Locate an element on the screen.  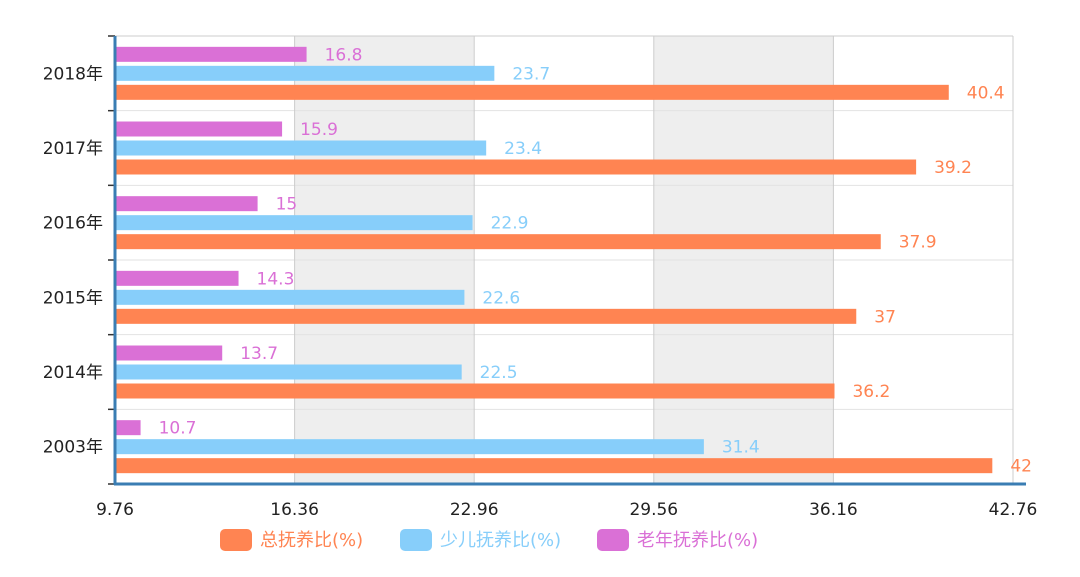
data-label: 40.4 is located at coordinates (986, 93).